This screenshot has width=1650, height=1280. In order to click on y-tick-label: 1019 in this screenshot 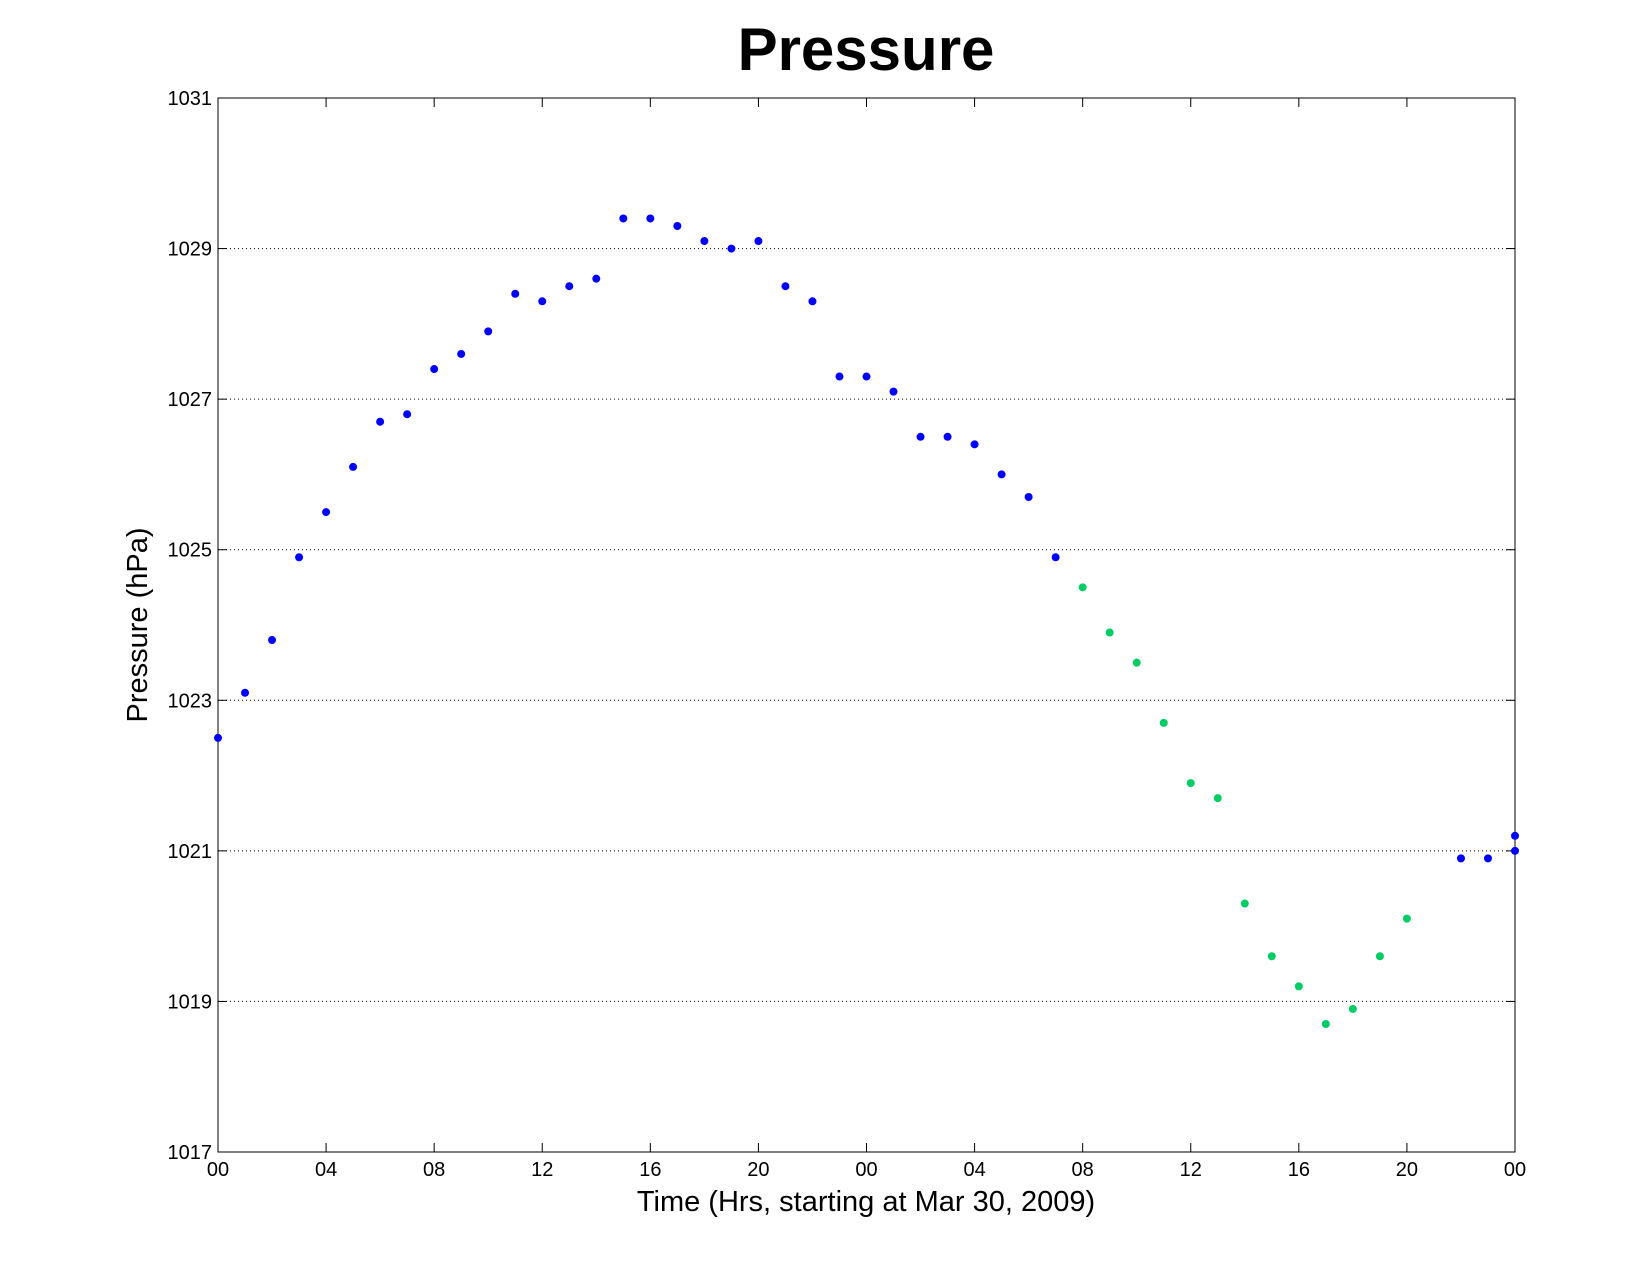, I will do `click(190, 1002)`.